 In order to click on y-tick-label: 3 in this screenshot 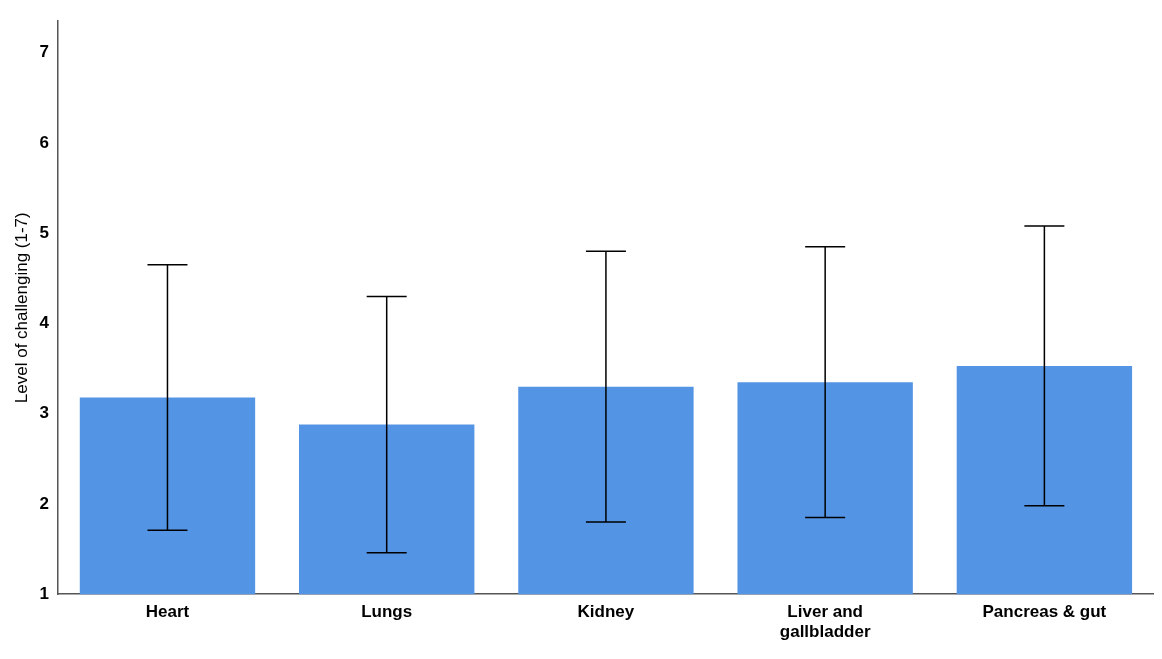, I will do `click(44, 413)`.